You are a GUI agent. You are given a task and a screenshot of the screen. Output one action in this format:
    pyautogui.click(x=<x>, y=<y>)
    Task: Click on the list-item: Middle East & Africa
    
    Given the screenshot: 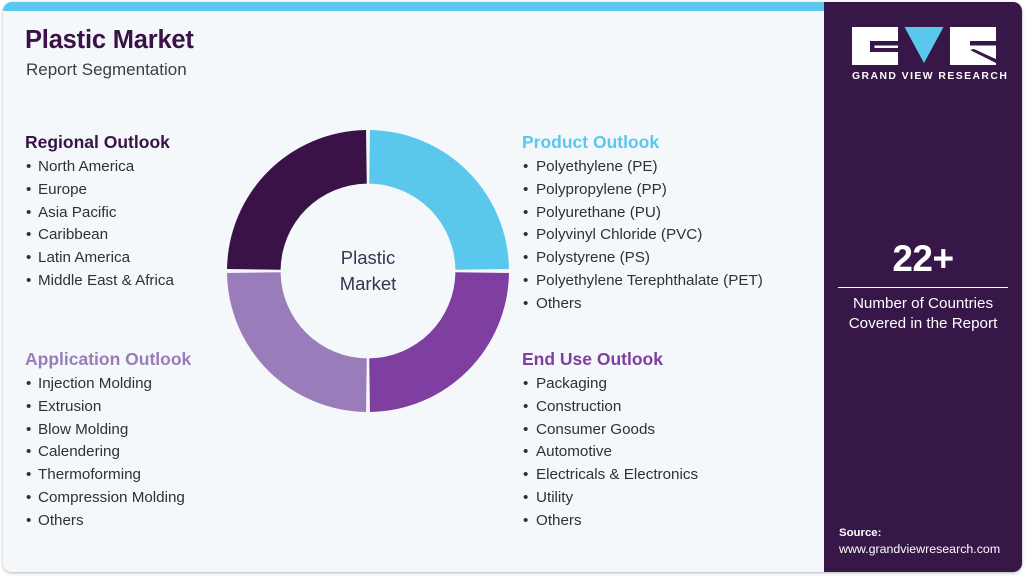 What is the action you would take?
    pyautogui.click(x=99, y=281)
    